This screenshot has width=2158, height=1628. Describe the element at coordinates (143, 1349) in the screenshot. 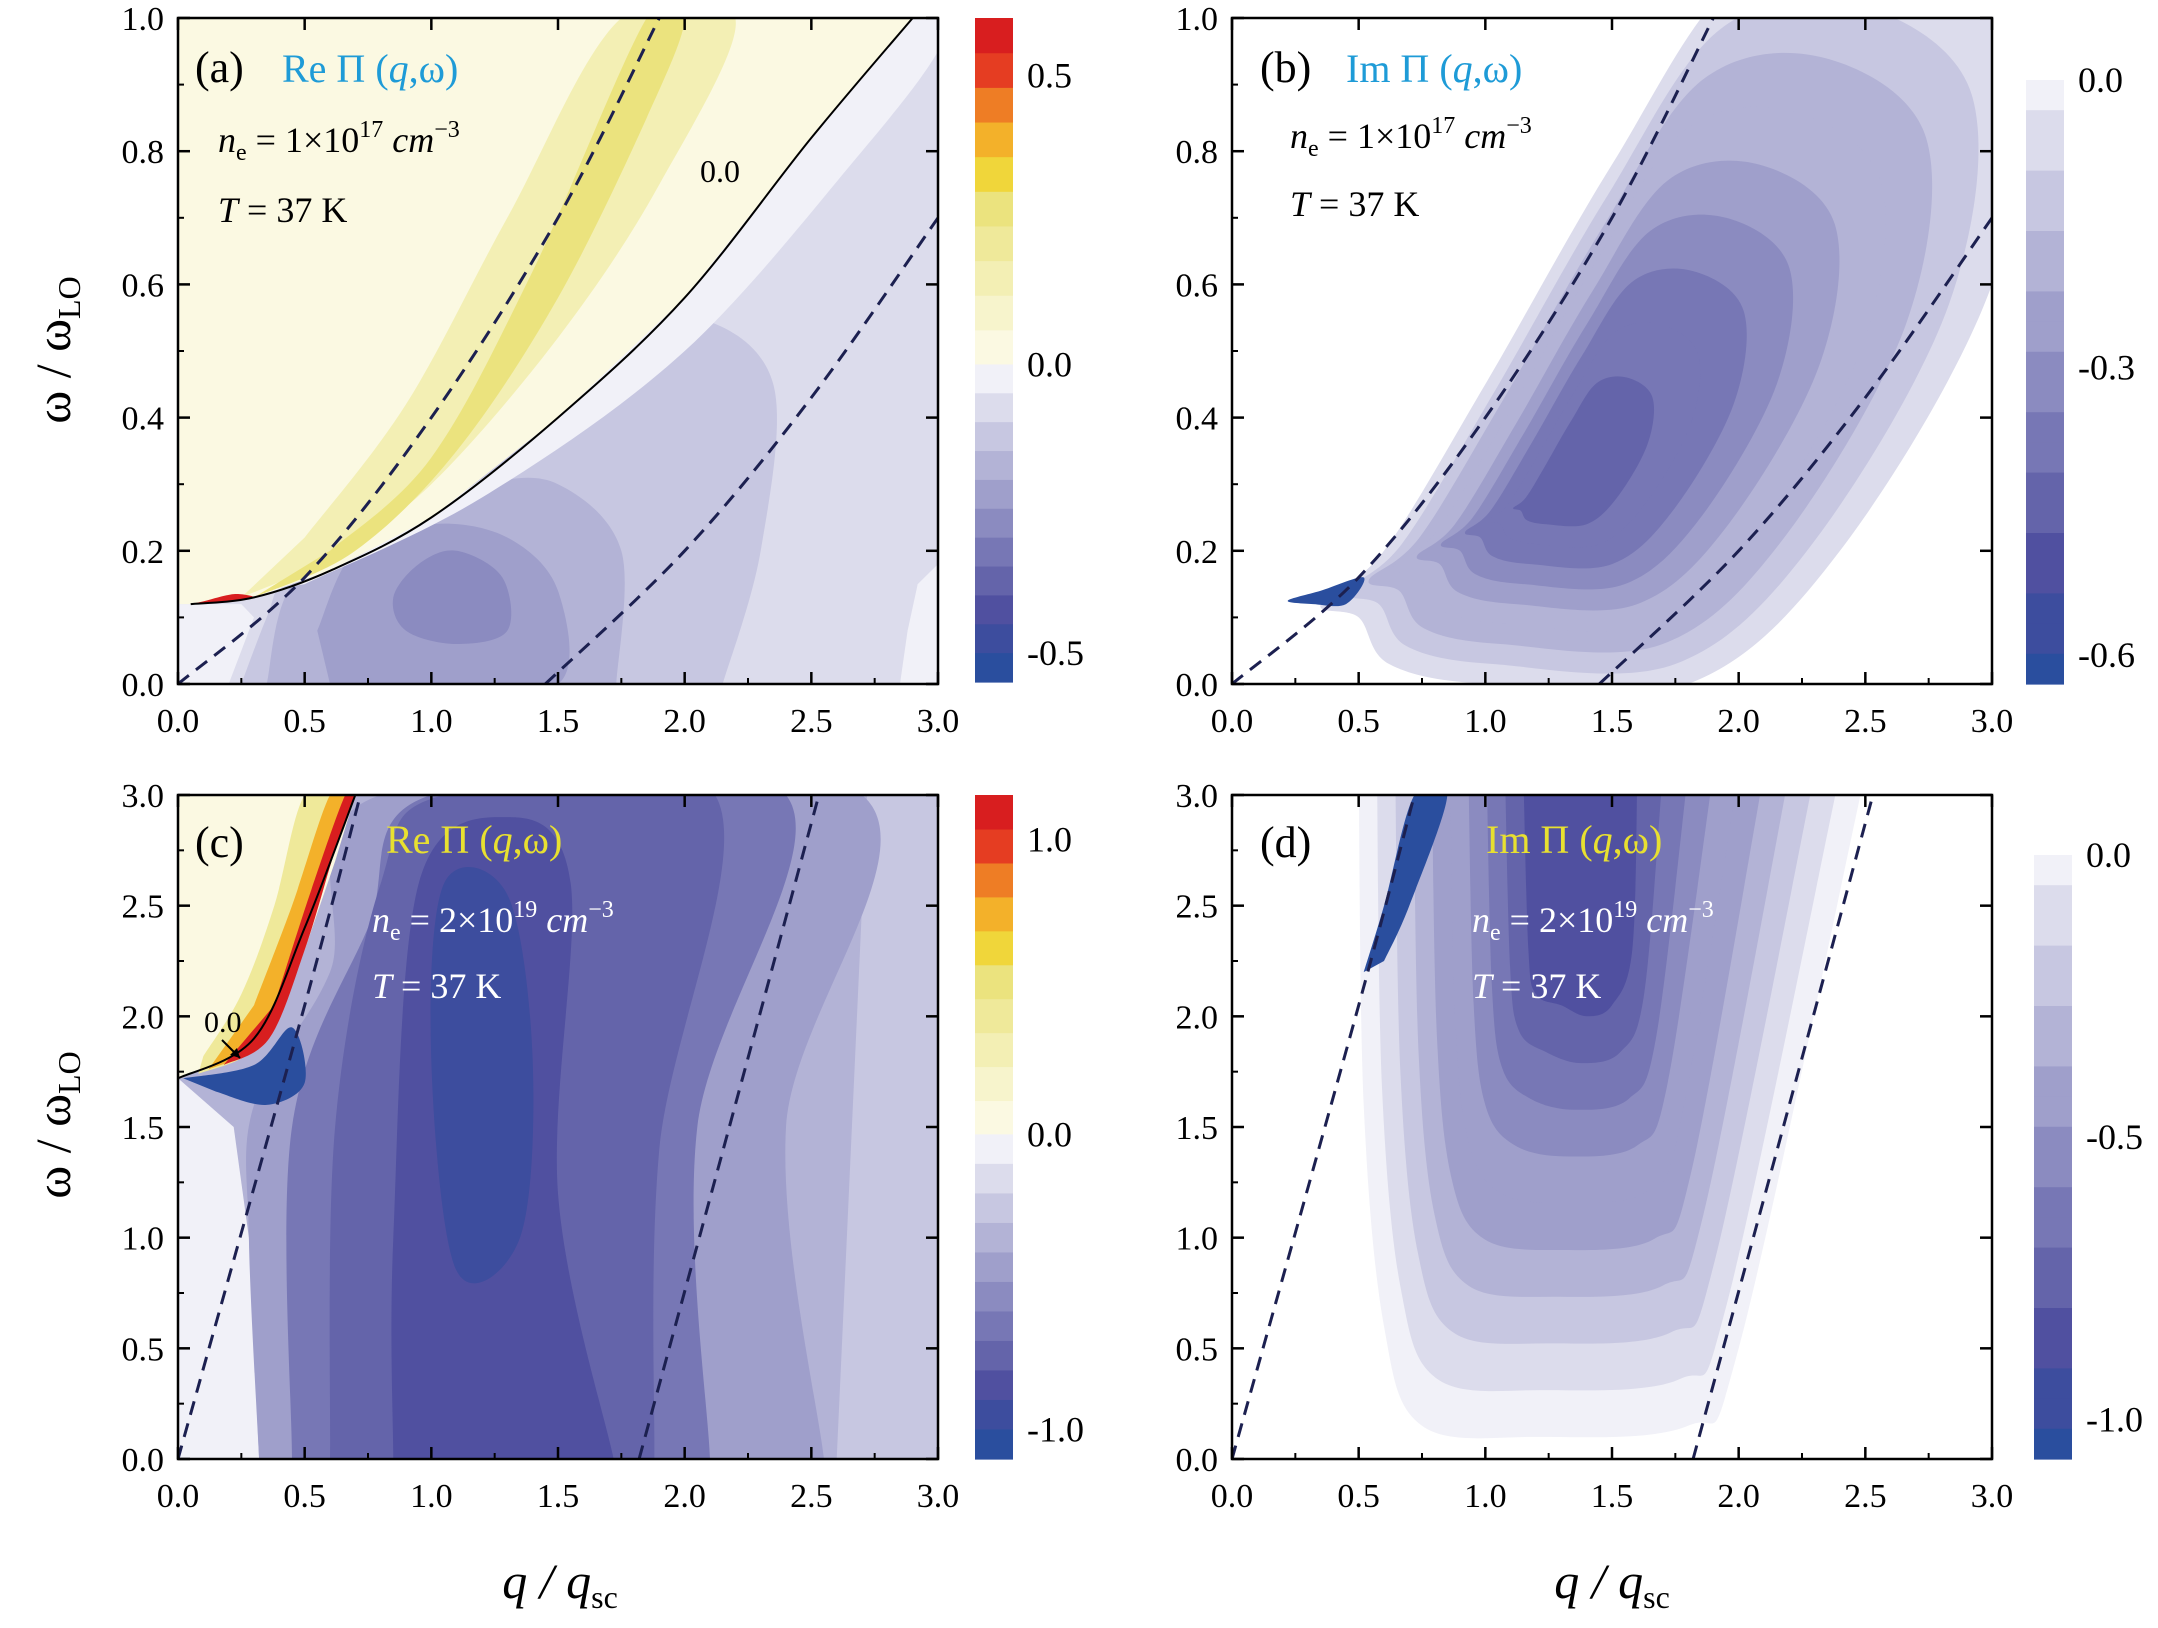

I see `y-tick-label: 0.5` at that location.